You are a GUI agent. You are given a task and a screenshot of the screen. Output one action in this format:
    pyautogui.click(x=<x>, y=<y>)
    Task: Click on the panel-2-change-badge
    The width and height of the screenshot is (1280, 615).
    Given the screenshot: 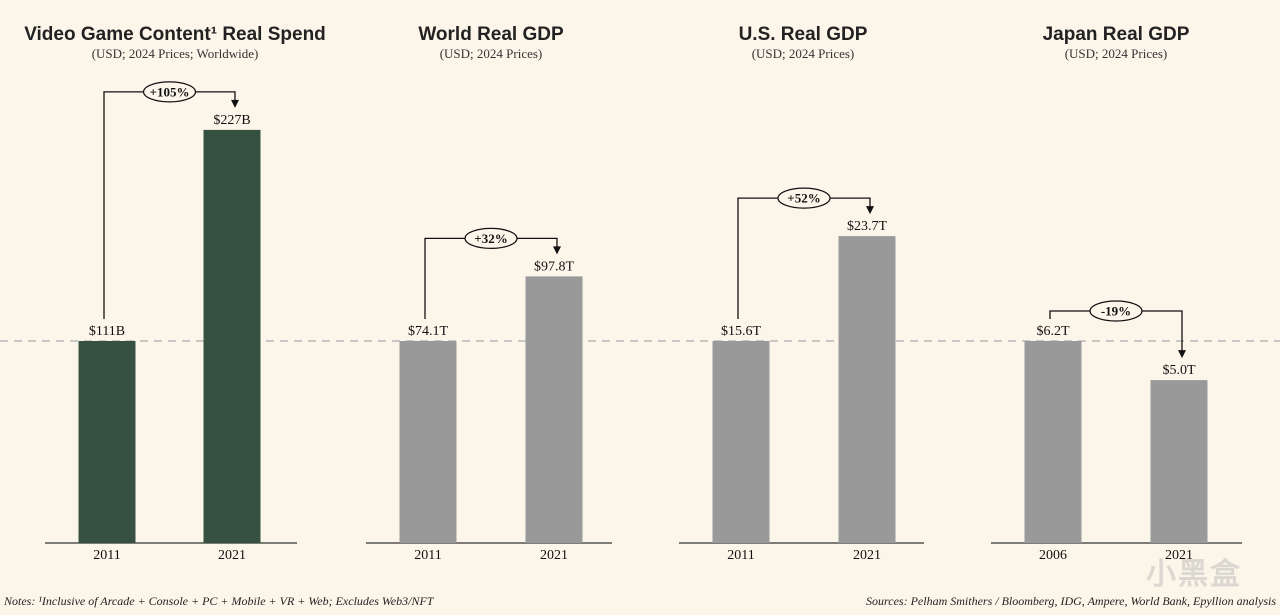 What is the action you would take?
    pyautogui.click(x=491, y=238)
    